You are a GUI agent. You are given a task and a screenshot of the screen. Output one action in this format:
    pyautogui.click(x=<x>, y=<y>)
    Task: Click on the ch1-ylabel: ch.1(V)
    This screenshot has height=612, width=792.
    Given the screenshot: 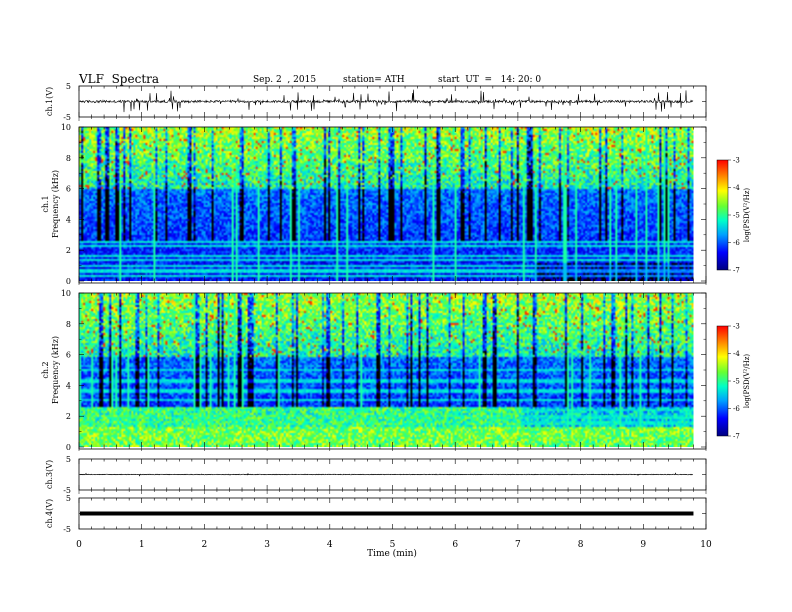 What is the action you would take?
    pyautogui.click(x=49, y=101)
    